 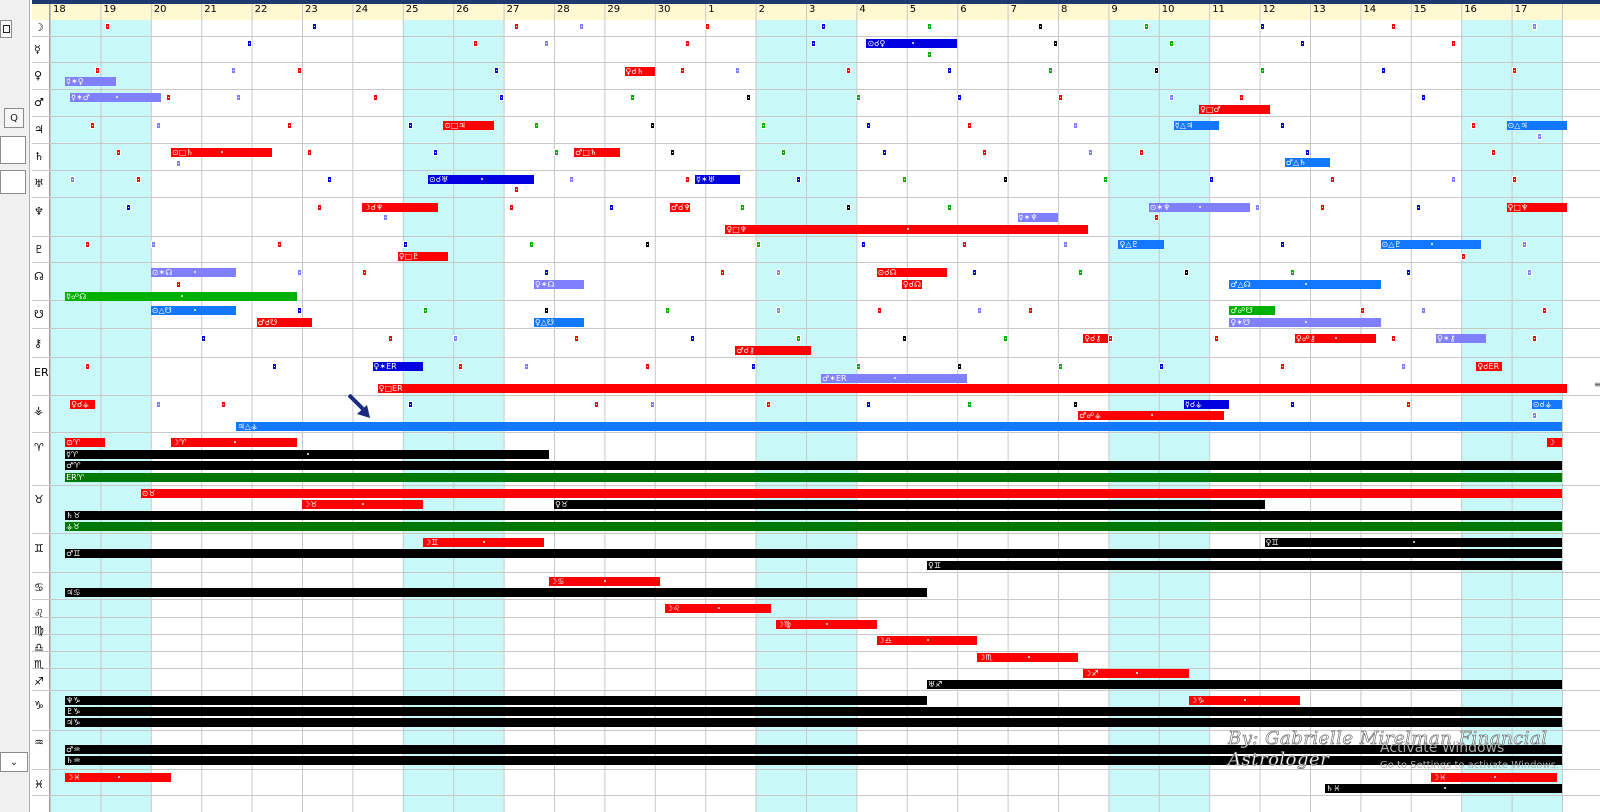 What do you see at coordinates (468, 125) in the screenshot?
I see `transit-bar-jupiter: ⊙□♃` at bounding box center [468, 125].